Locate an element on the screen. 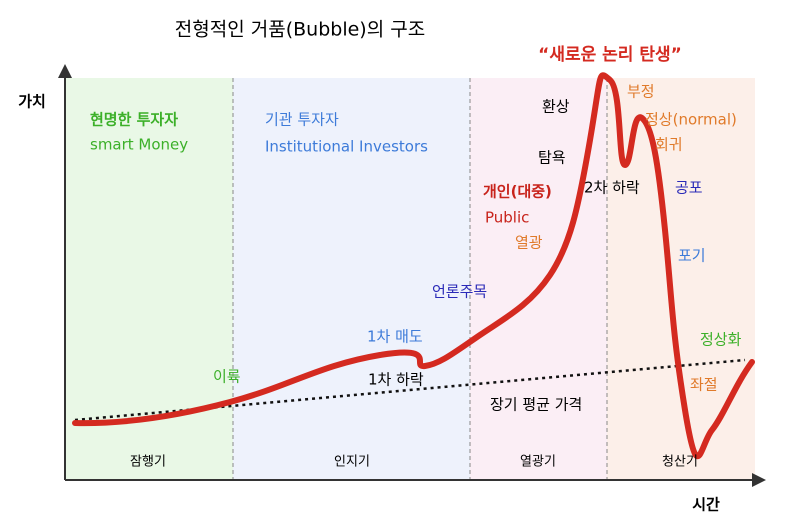 The height and width of the screenshot is (531, 805). annotation: 환상 is located at coordinates (556, 107).